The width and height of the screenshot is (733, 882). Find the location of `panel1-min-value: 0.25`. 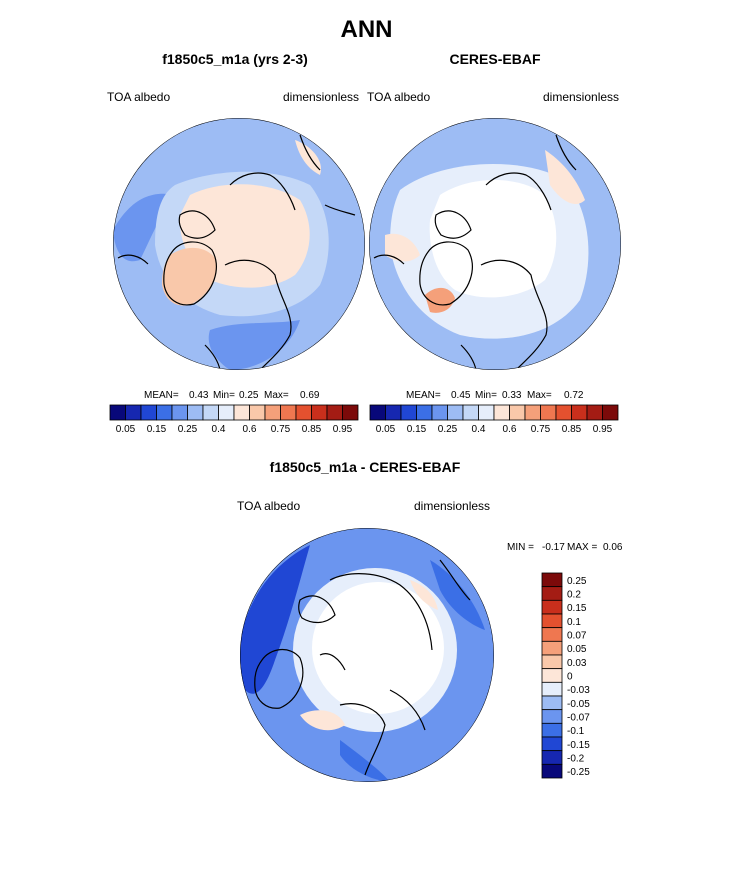

panel1-min-value: 0.25 is located at coordinates (249, 395).